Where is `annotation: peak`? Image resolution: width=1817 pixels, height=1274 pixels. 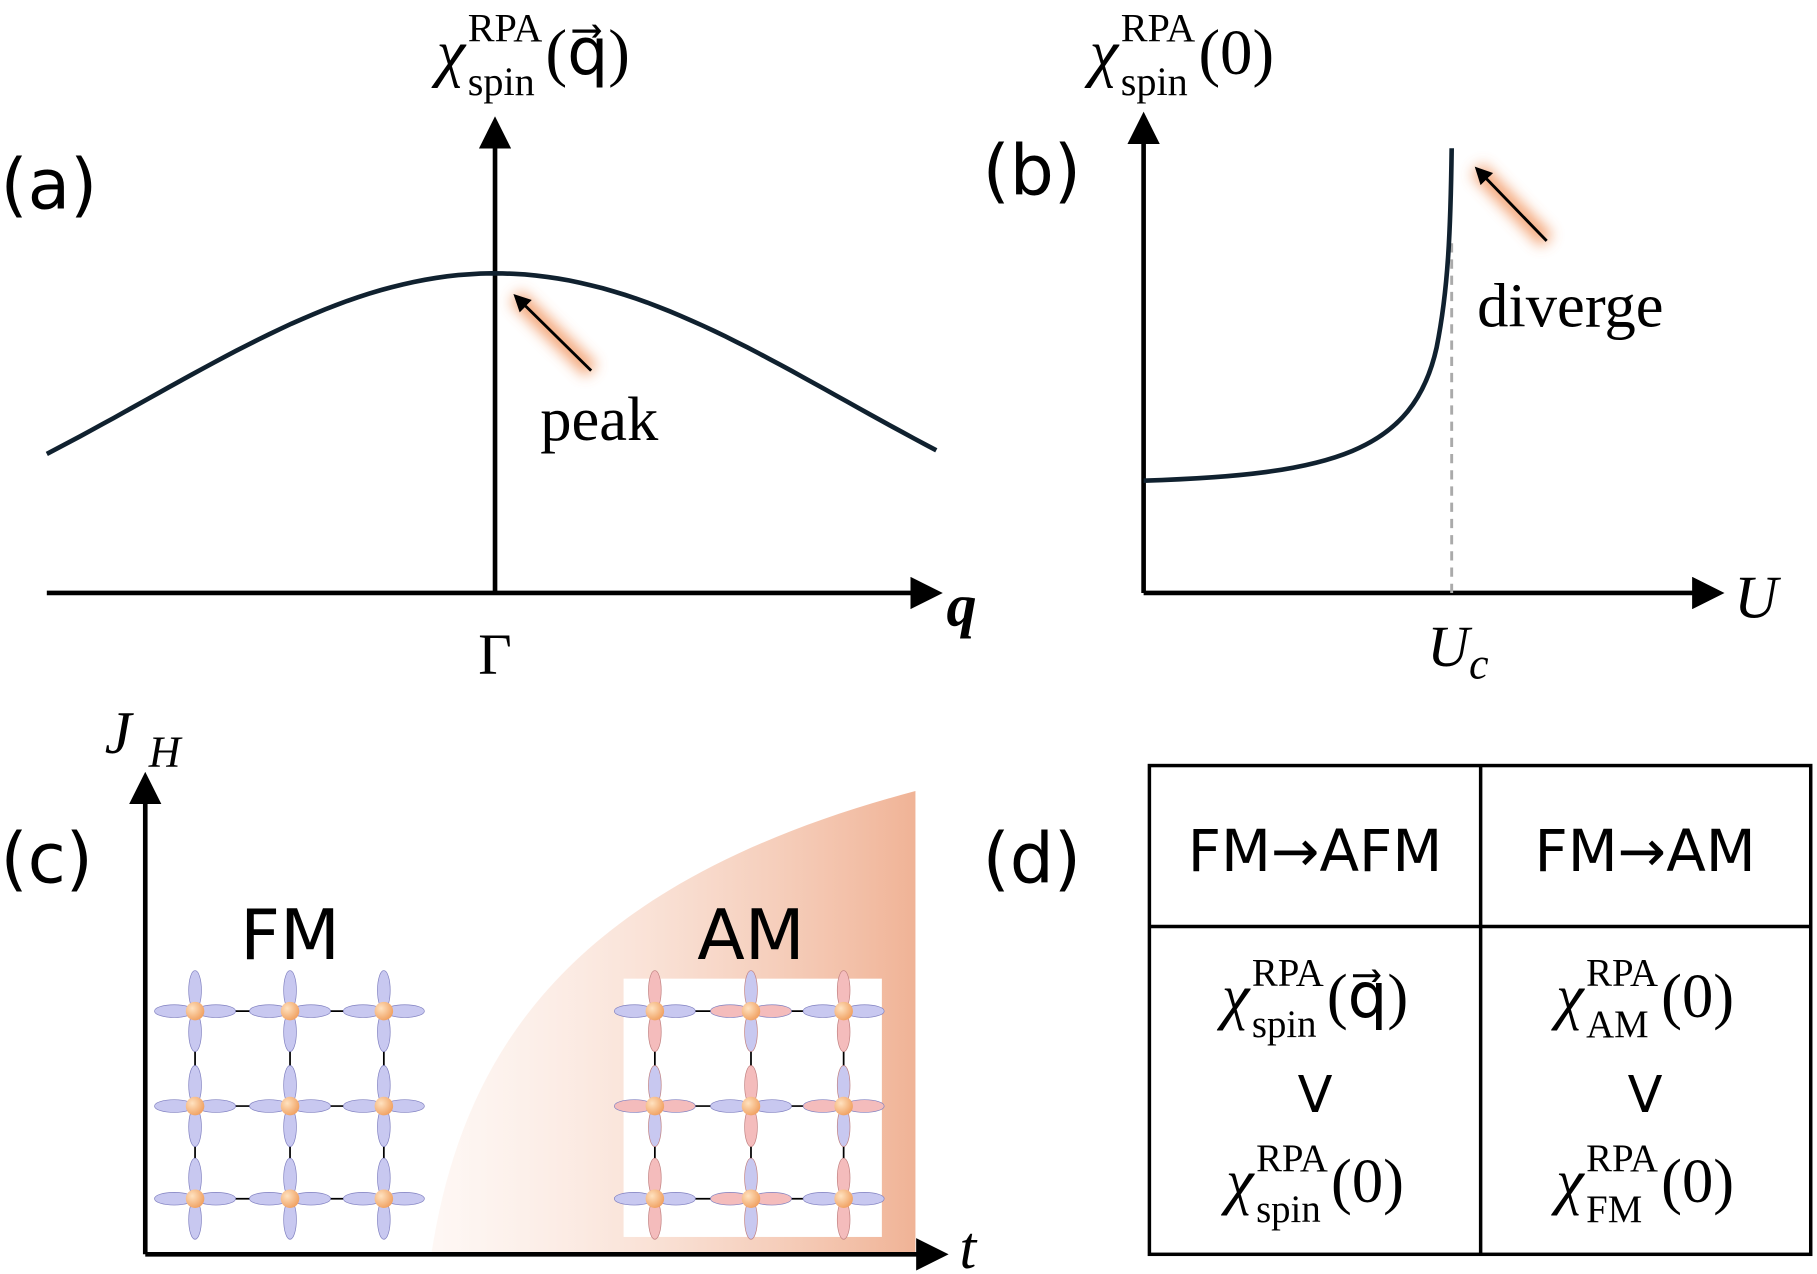
annotation: peak is located at coordinates (599, 419).